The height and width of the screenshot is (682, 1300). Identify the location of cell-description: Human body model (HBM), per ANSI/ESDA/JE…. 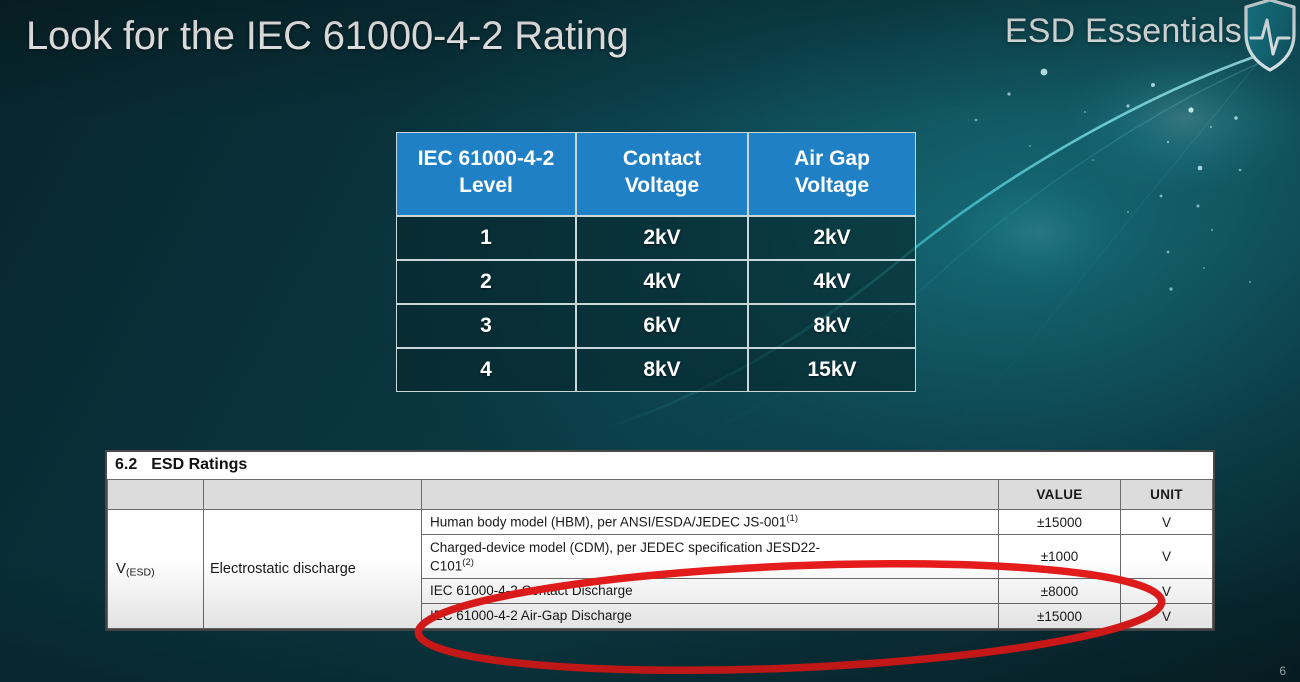
(710, 522).